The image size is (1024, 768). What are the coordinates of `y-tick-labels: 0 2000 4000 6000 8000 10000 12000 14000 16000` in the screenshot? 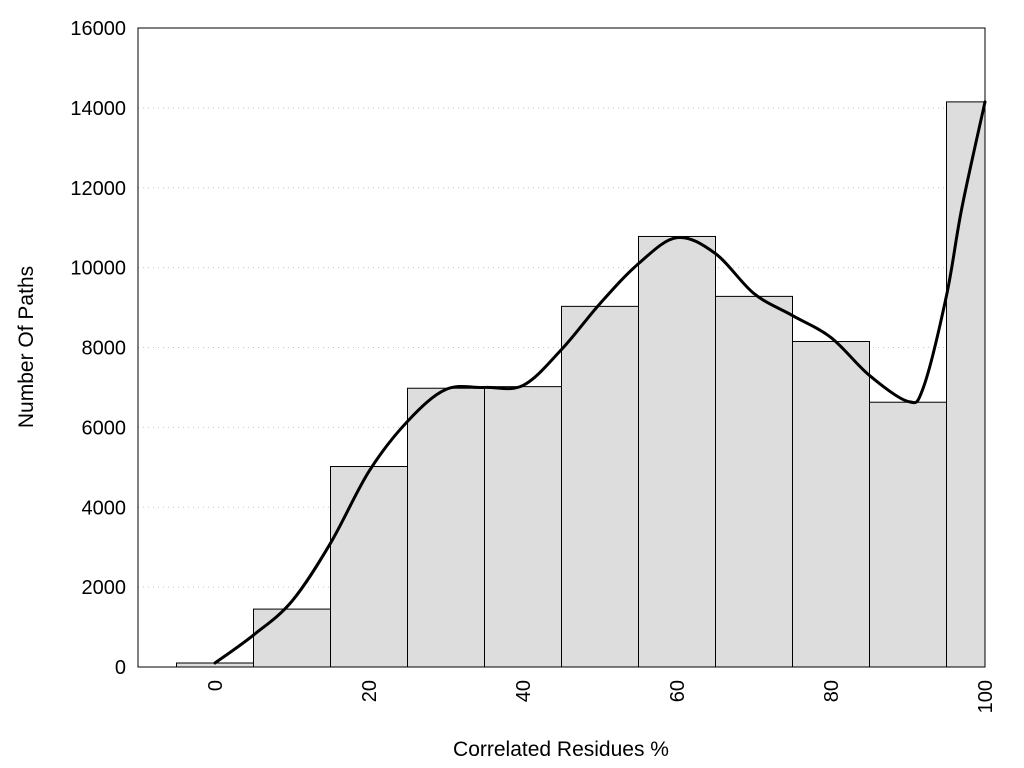 It's located at (98, 348).